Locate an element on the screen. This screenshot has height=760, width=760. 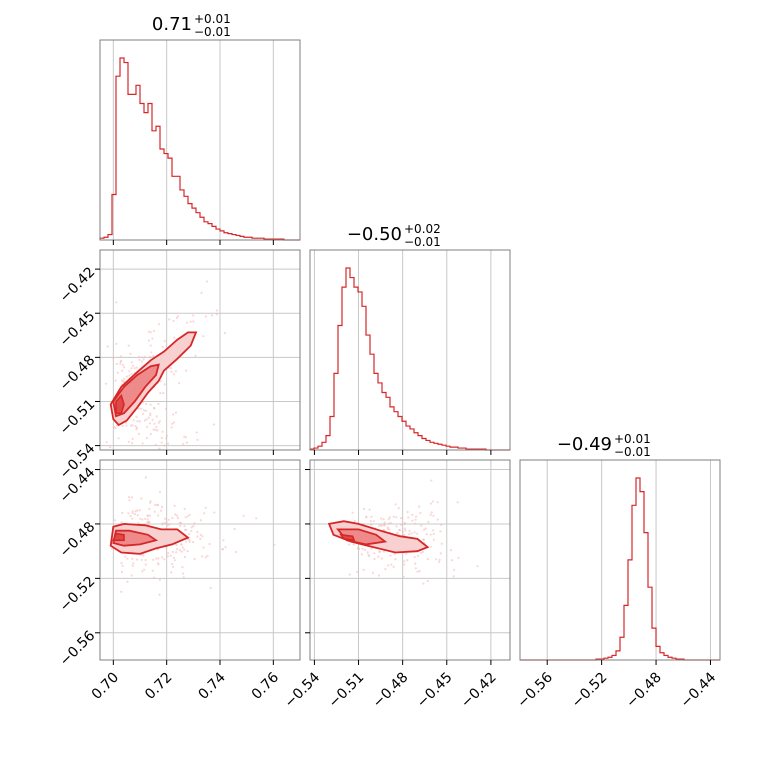
param-title-value: 0.71 is located at coordinates (172, 24).